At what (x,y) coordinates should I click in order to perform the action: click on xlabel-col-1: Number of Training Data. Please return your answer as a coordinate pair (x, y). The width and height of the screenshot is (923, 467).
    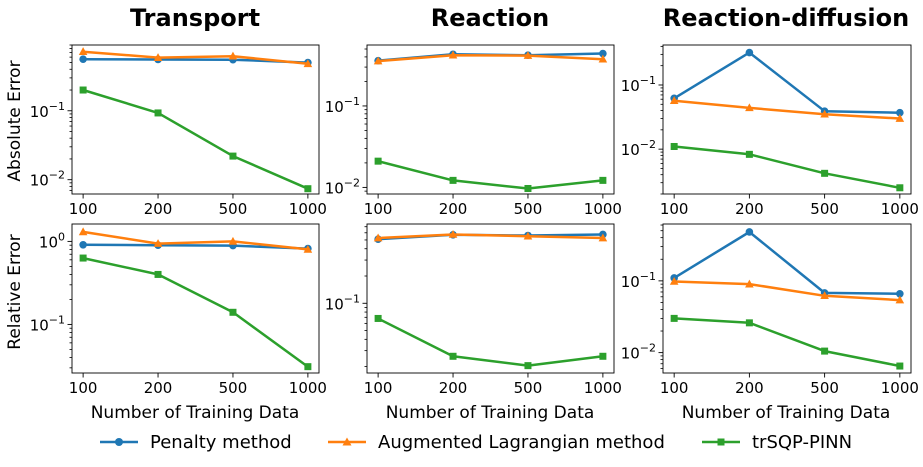
    Looking at the image, I should click on (195, 413).